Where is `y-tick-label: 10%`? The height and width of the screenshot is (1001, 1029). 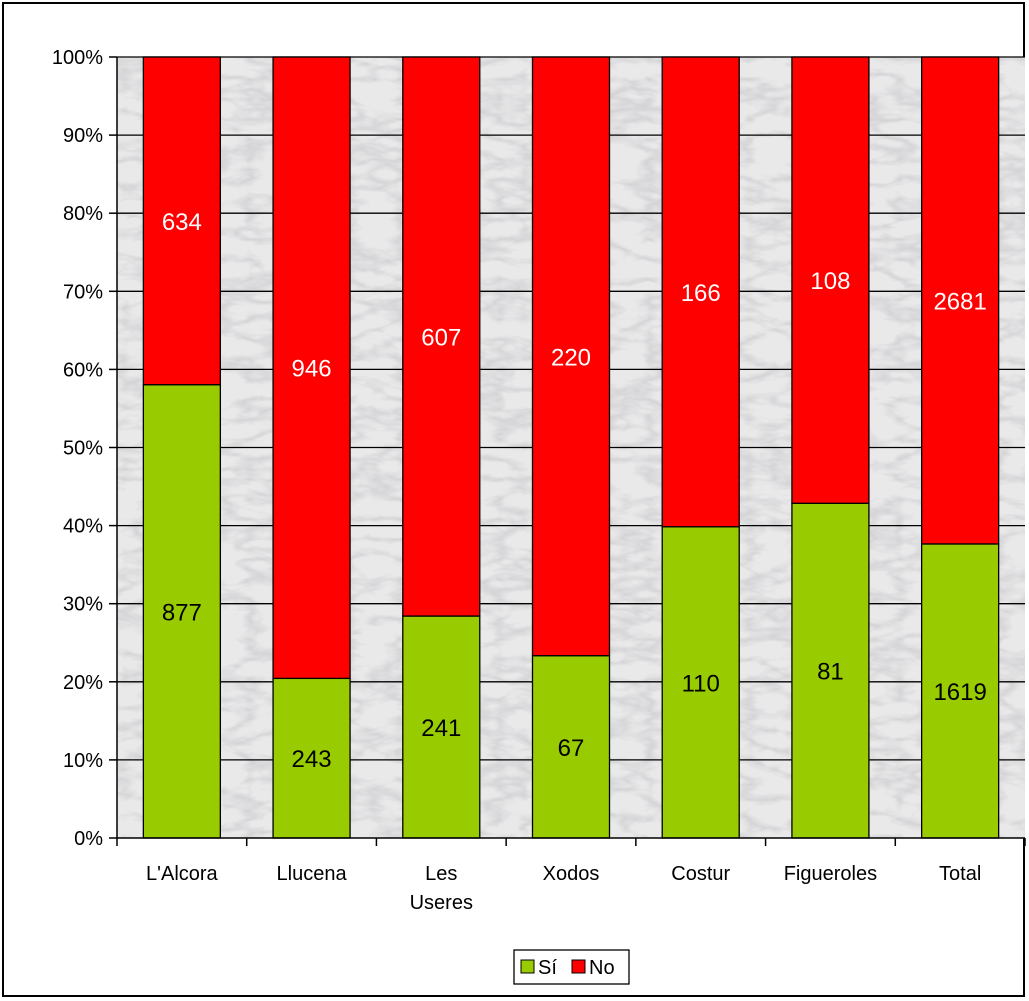 y-tick-label: 10% is located at coordinates (83, 761).